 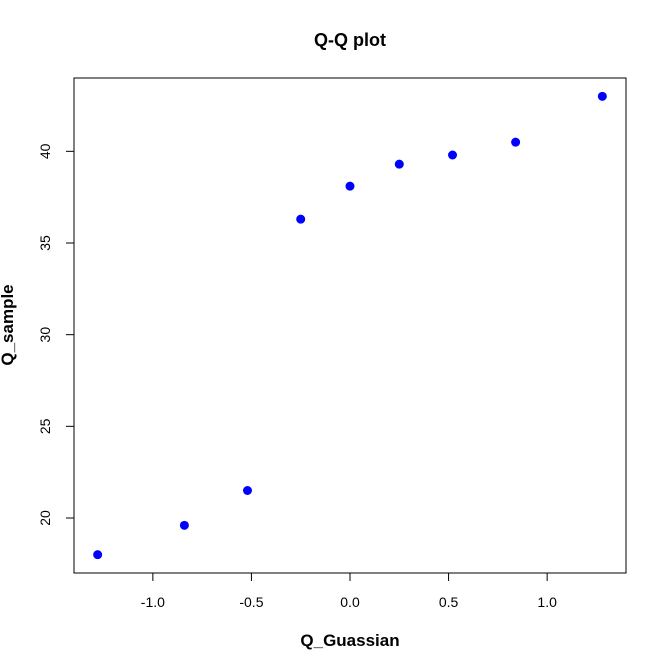 What do you see at coordinates (45, 243) in the screenshot?
I see `y-tick-label: 35` at bounding box center [45, 243].